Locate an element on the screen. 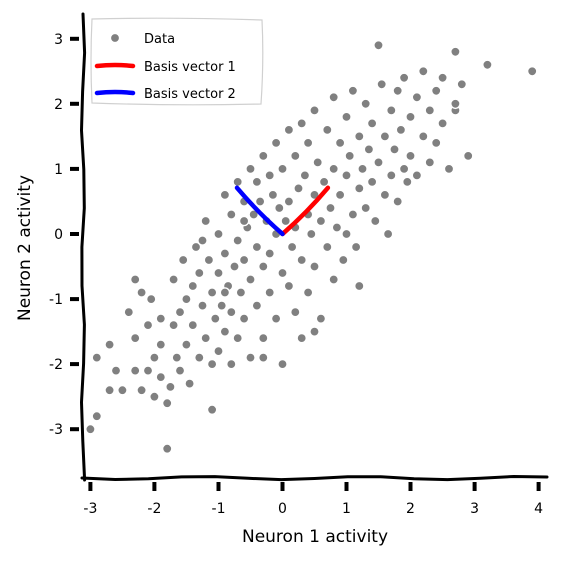  legend-box is located at coordinates (177, 61).